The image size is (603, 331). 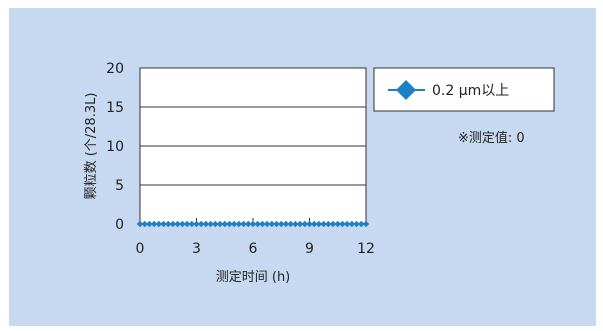 What do you see at coordinates (196, 249) in the screenshot?
I see `x-tick-label: 3` at bounding box center [196, 249].